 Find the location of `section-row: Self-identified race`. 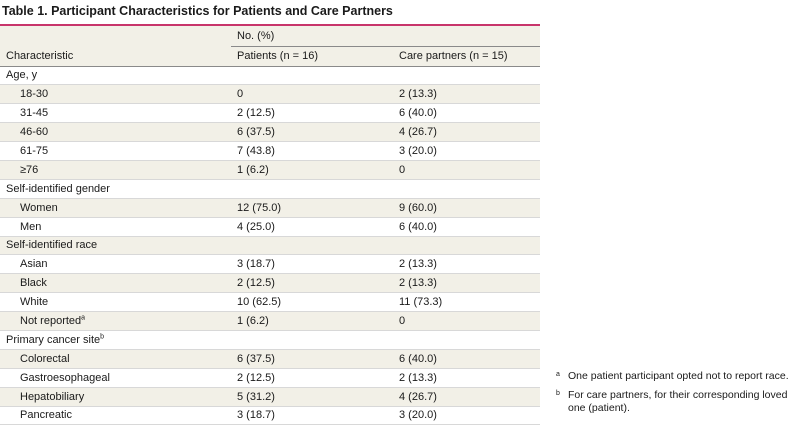

section-row: Self-identified race is located at coordinates (270, 246).